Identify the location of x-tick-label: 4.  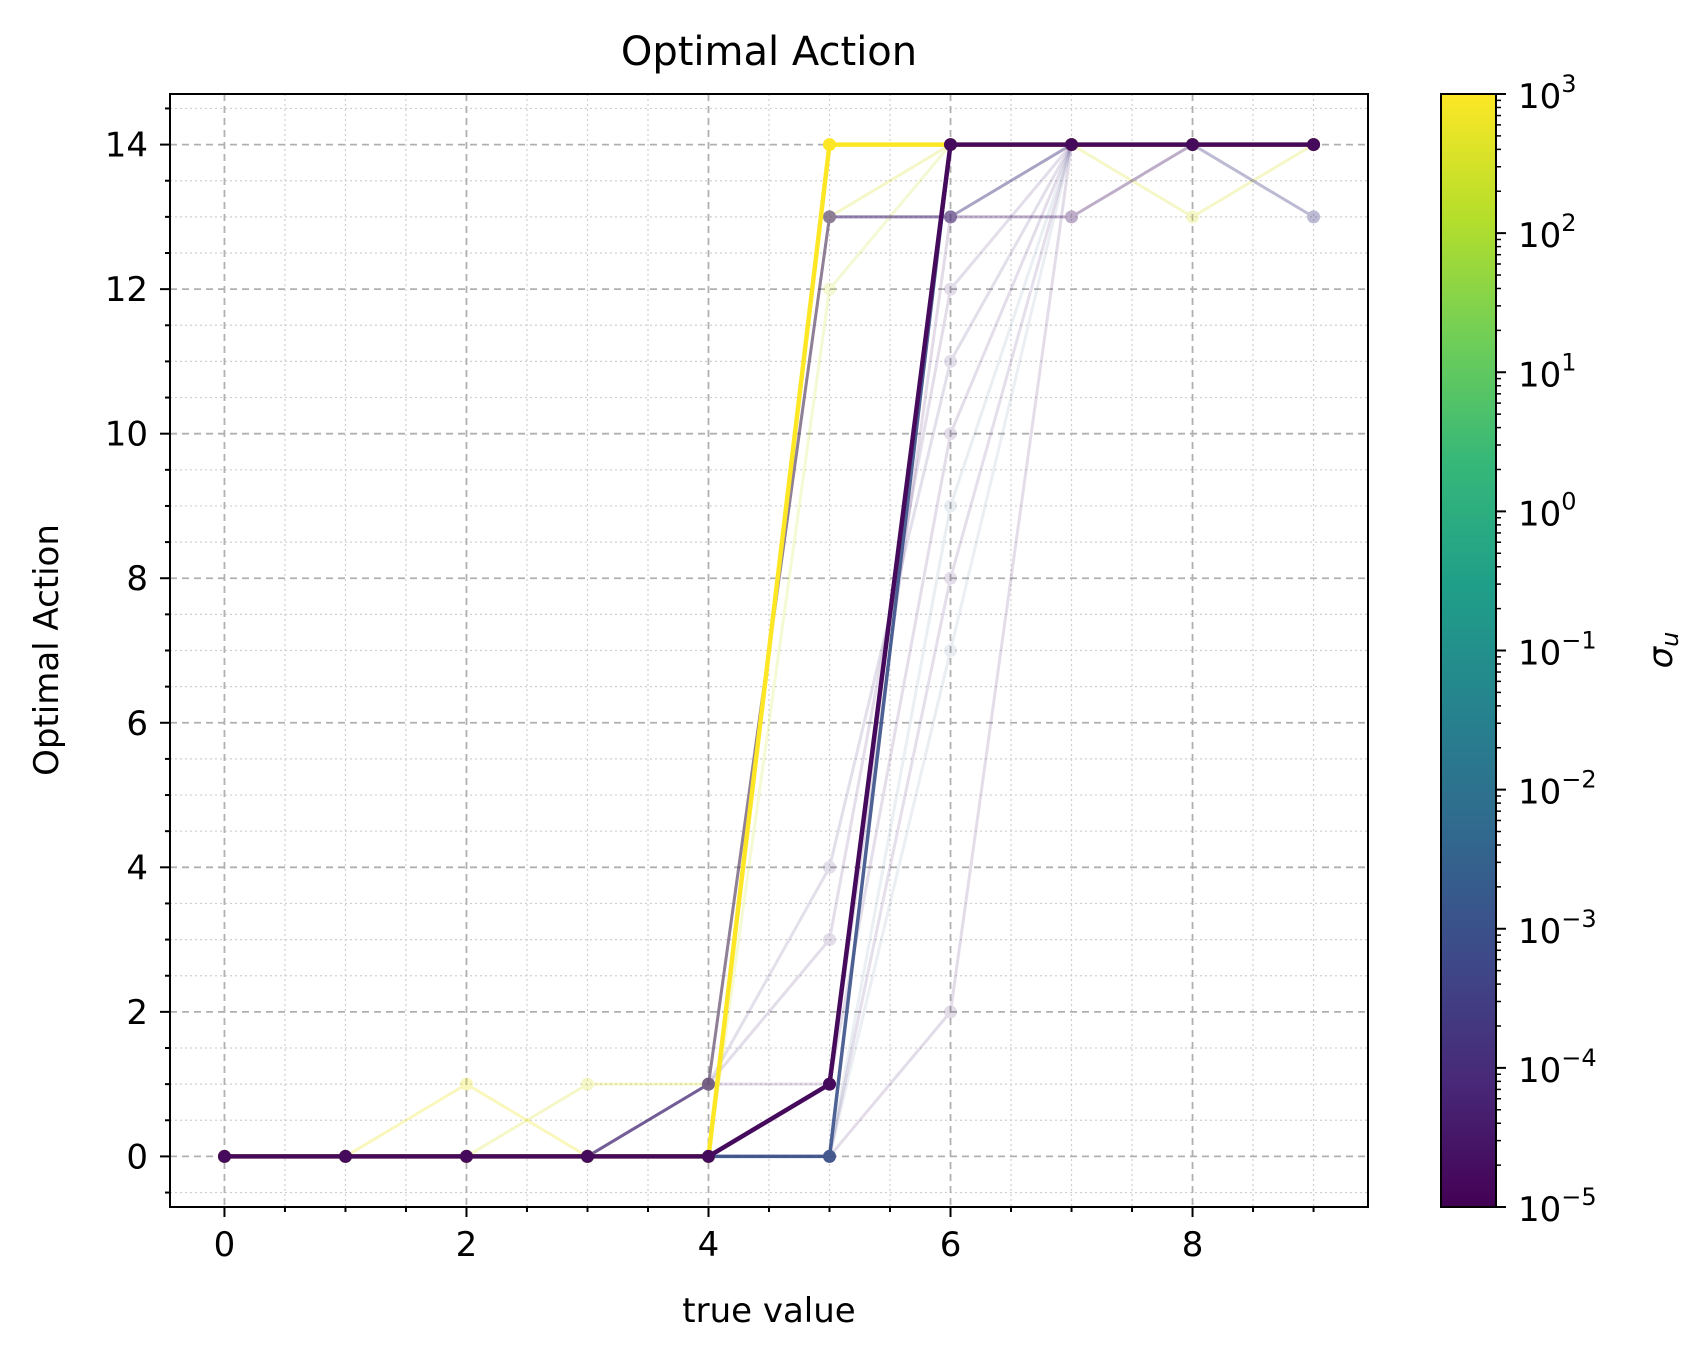
(709, 1245).